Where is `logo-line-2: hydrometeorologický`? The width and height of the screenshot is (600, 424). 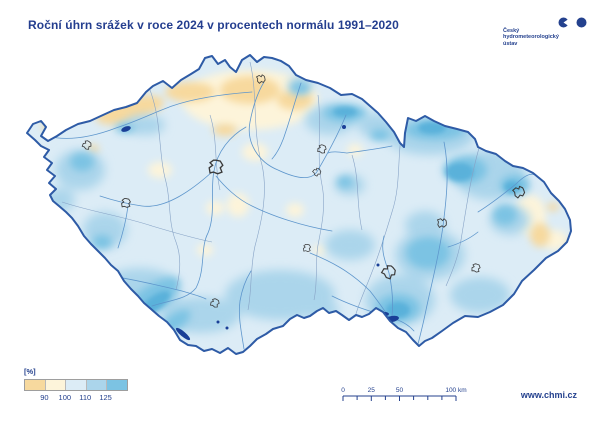 logo-line-2: hydrometeorologický is located at coordinates (531, 37).